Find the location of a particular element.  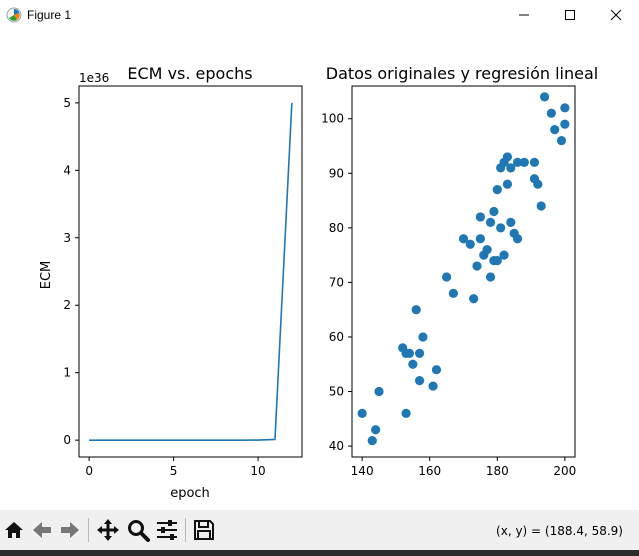

x-tick-label: 10 is located at coordinates (257, 471).